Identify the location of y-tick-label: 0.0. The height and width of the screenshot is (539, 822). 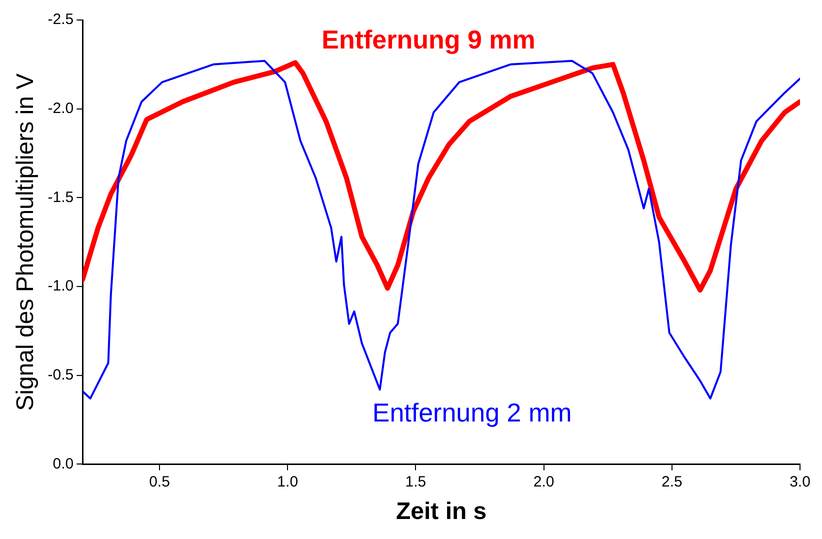
(63, 463).